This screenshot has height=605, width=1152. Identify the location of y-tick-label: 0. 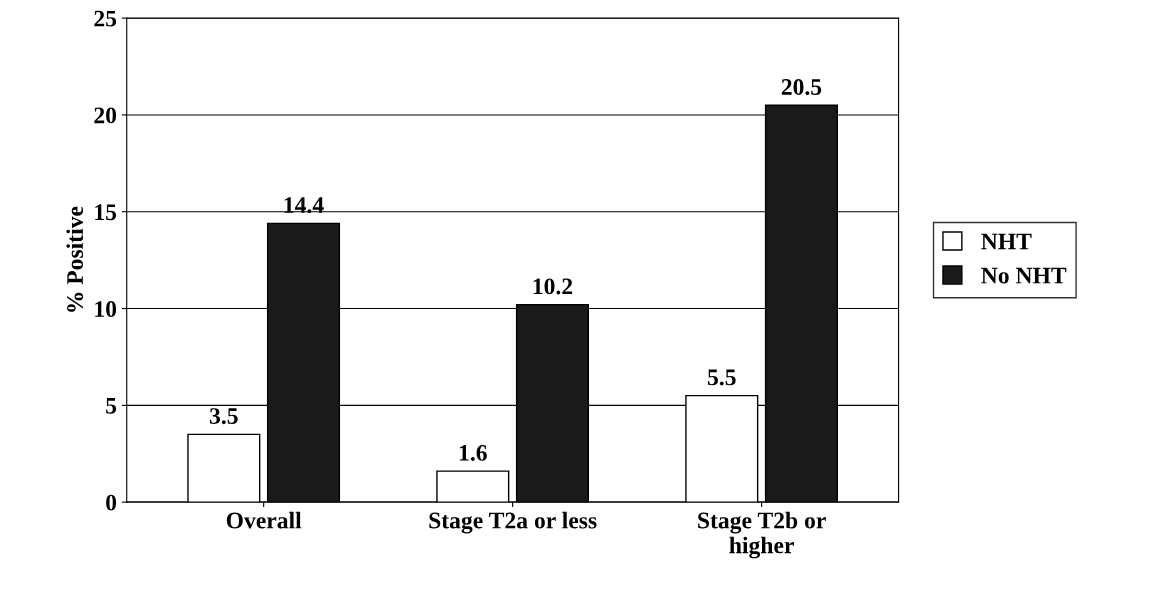
(111, 502).